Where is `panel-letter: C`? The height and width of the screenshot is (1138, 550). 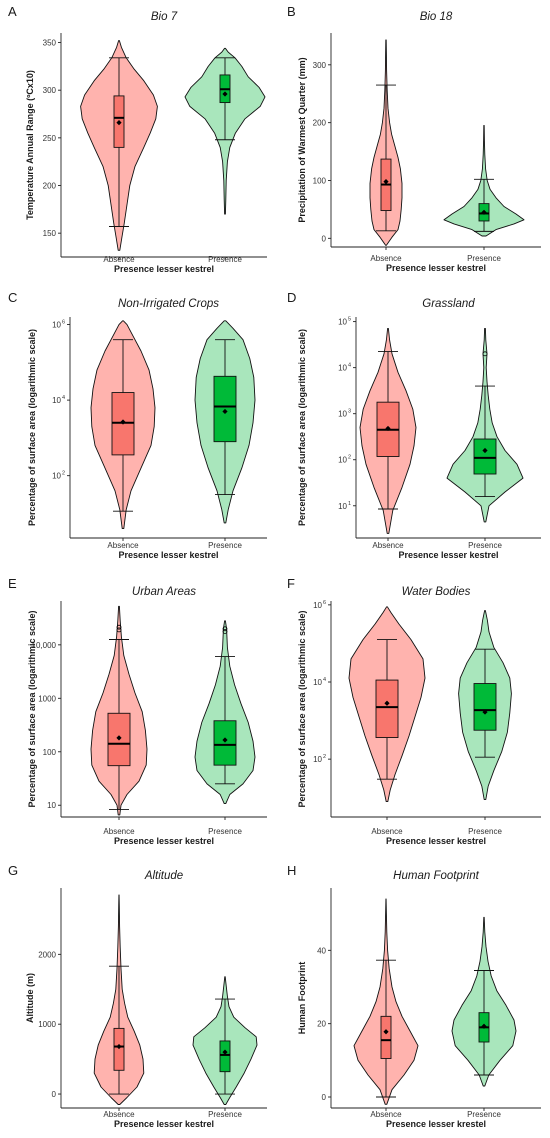 panel-letter: C is located at coordinates (12, 297).